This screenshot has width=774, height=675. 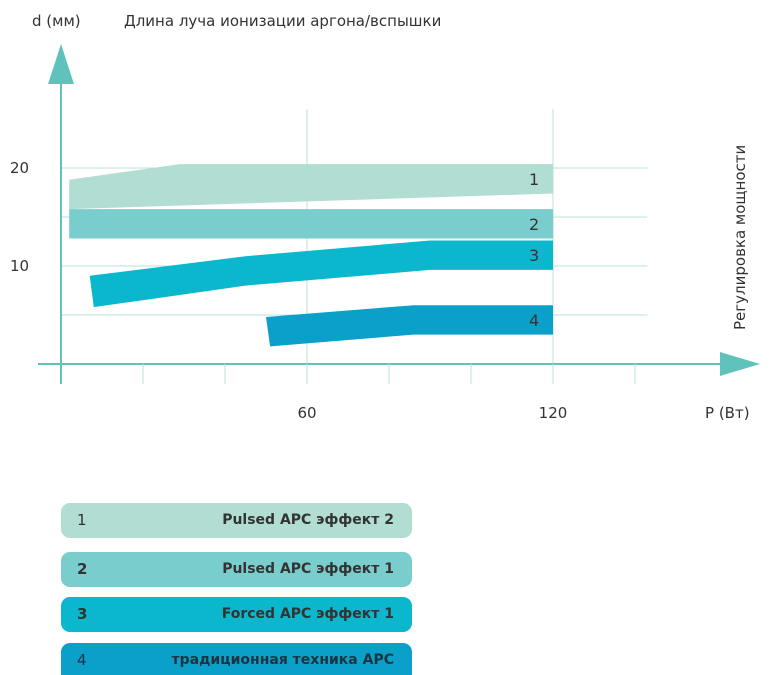 What do you see at coordinates (534, 224) in the screenshot?
I see `series-label-2: 2` at bounding box center [534, 224].